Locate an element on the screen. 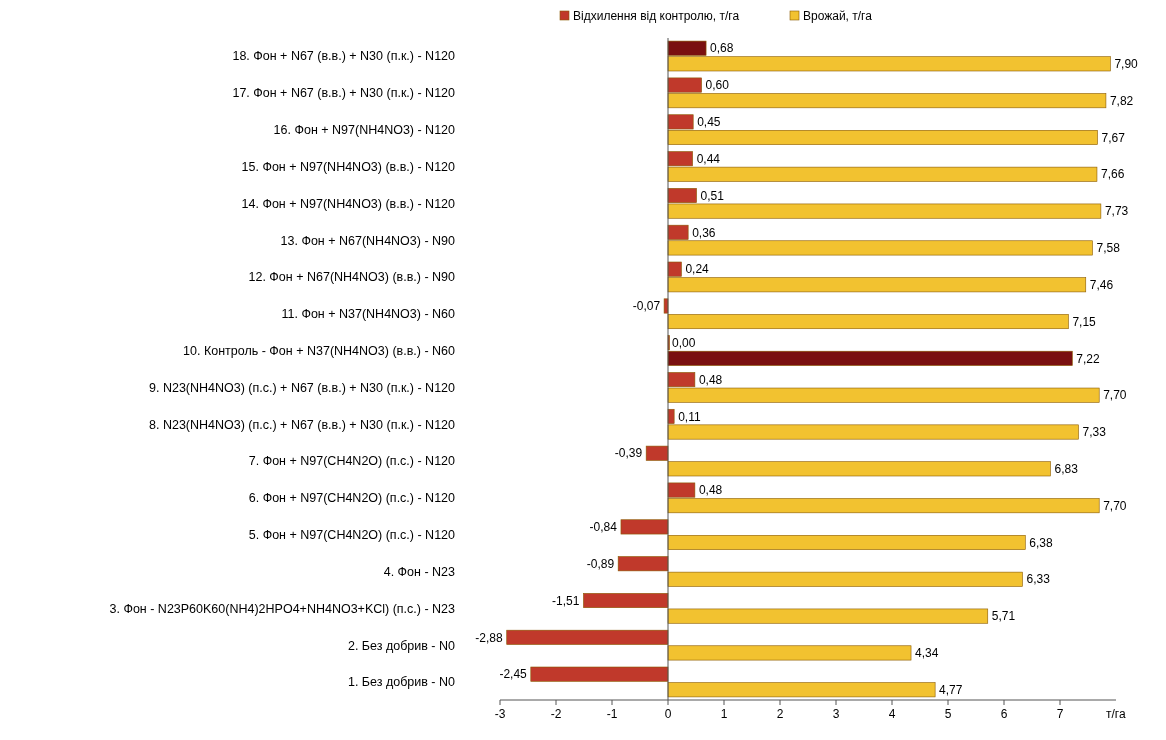  data-label: 0,44 is located at coordinates (708, 158).